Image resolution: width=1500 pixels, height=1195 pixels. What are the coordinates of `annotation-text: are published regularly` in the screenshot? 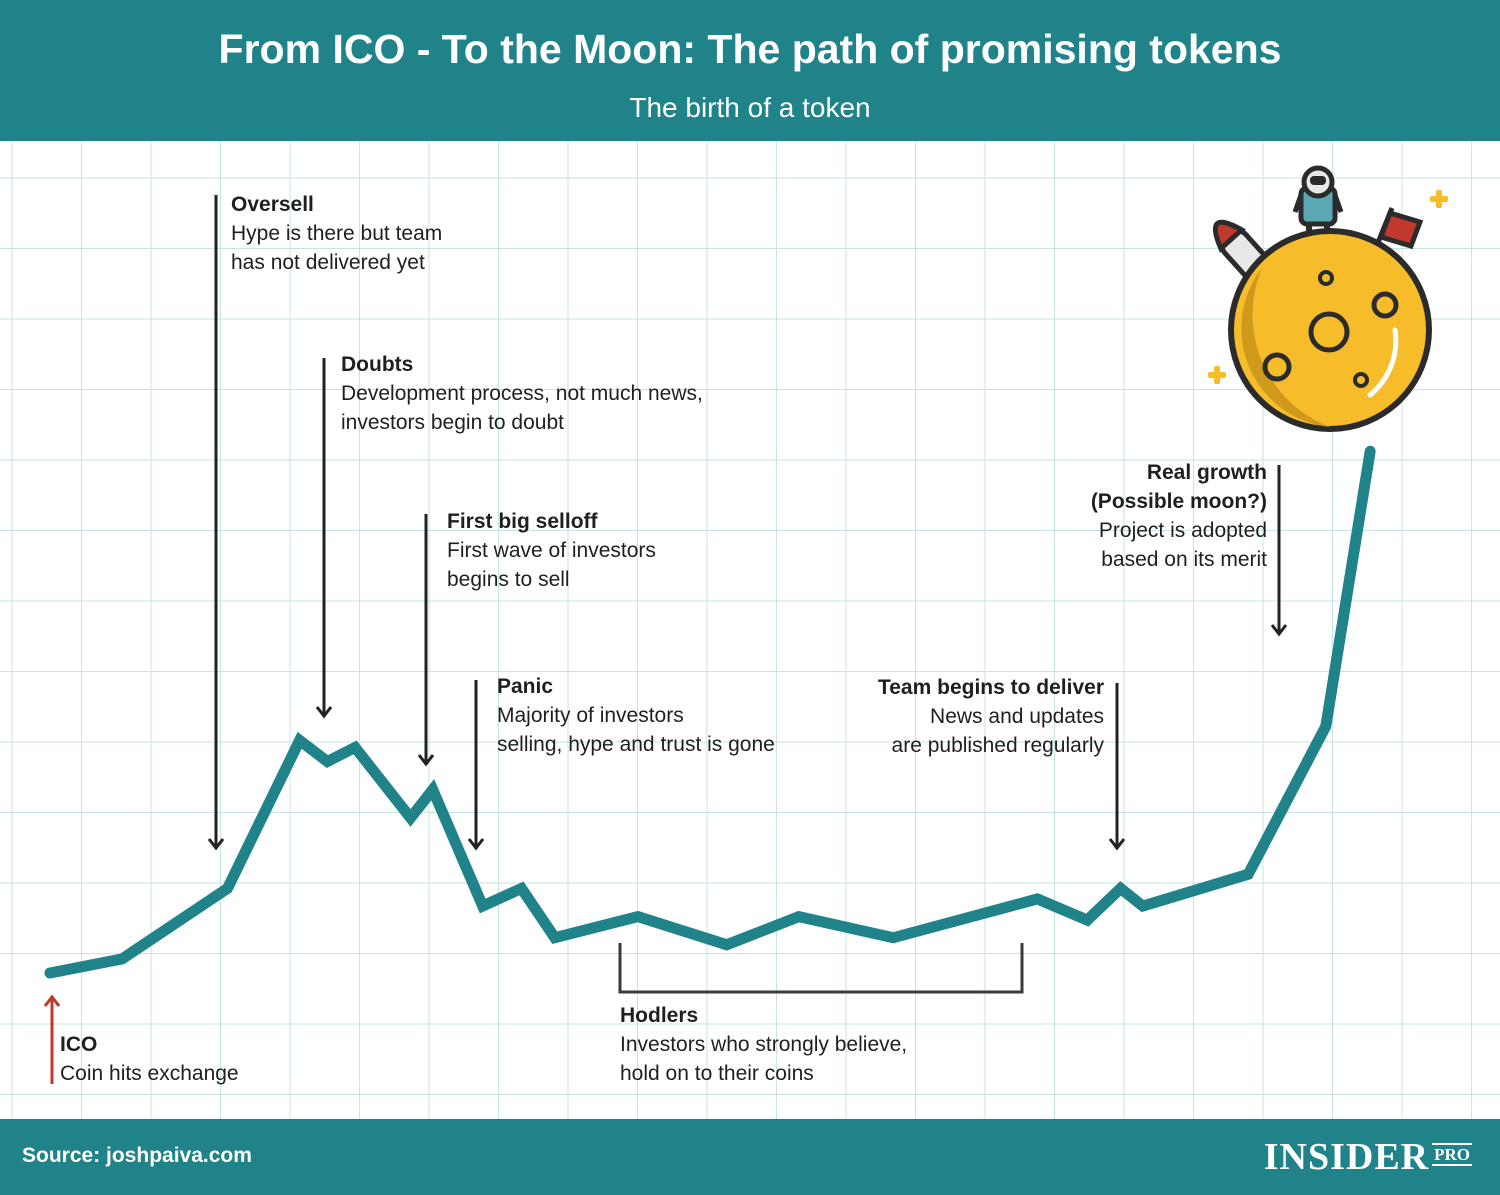 It's located at (997, 745).